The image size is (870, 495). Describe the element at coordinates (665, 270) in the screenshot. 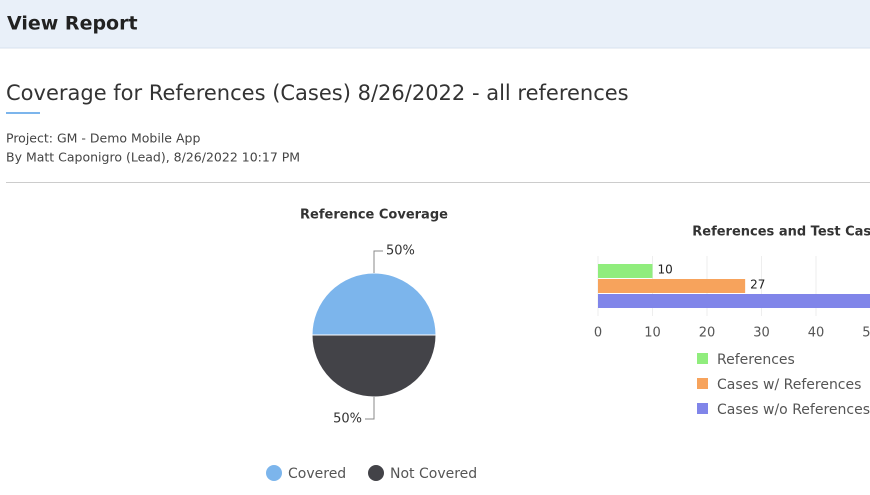

I see `data-label: 10` at that location.